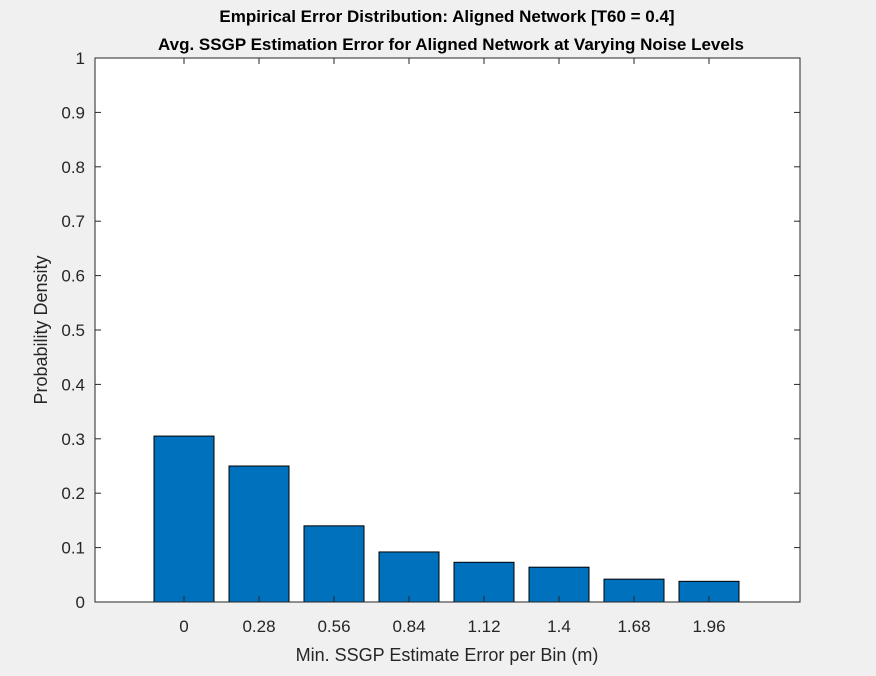 This screenshot has height=676, width=876. I want to click on y-tick-label: 0.4, so click(73, 384).